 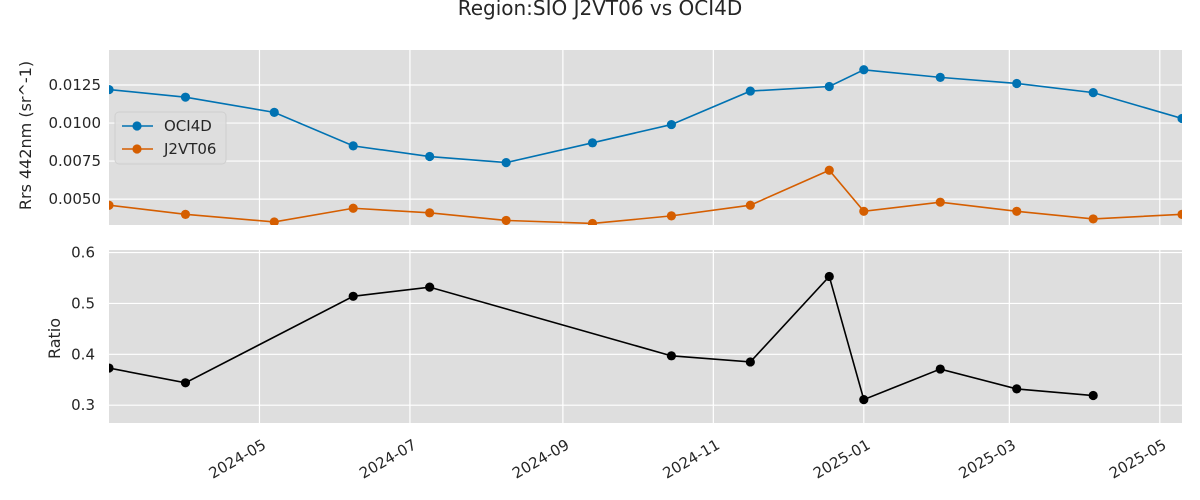 I want to click on legend-box, so click(x=170, y=138).